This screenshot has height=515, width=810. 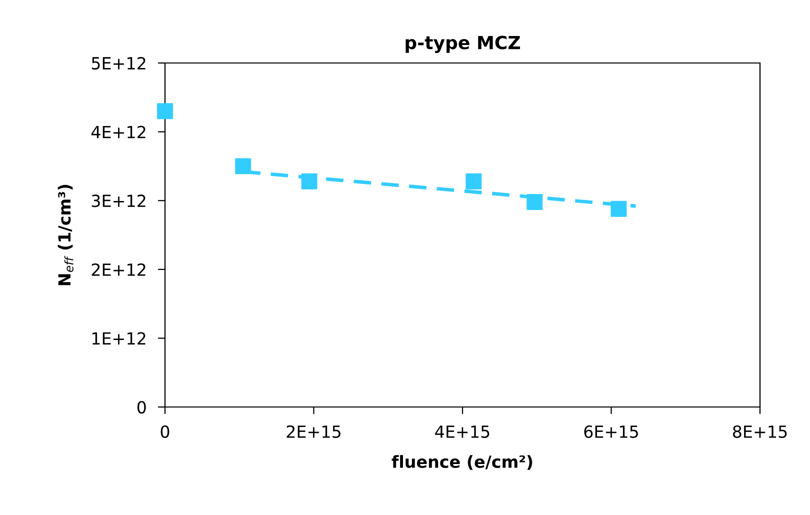 What do you see at coordinates (313, 431) in the screenshot?
I see `x-tick-label: 2E+15` at bounding box center [313, 431].